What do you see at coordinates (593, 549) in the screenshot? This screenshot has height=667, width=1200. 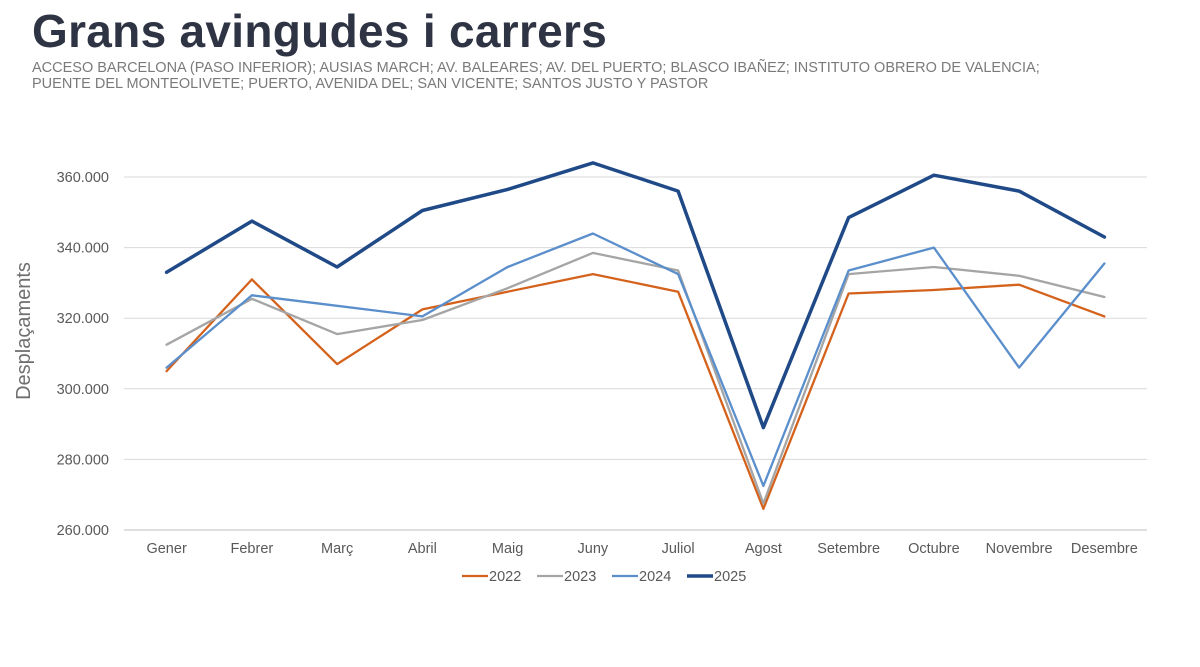 I see `x-tick-label: Juny` at bounding box center [593, 549].